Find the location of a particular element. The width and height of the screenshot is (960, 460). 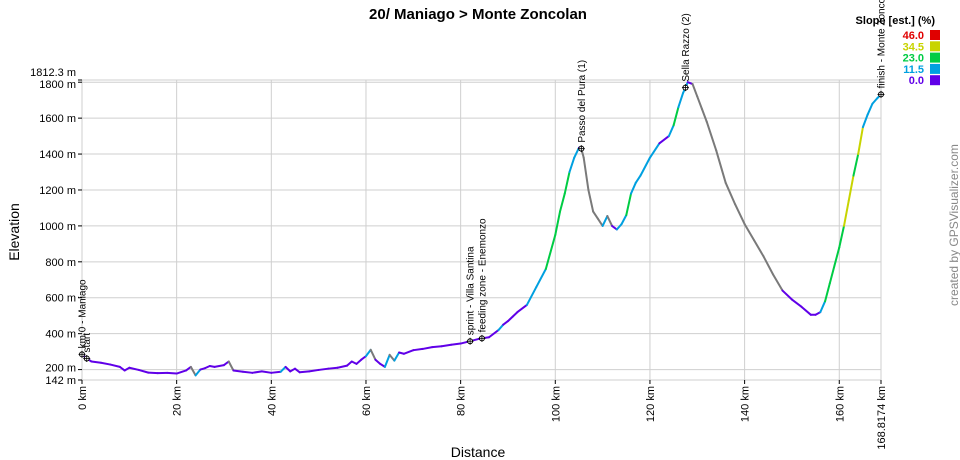

waypoint-label: sprint - Villa Santina is located at coordinates (471, 290).